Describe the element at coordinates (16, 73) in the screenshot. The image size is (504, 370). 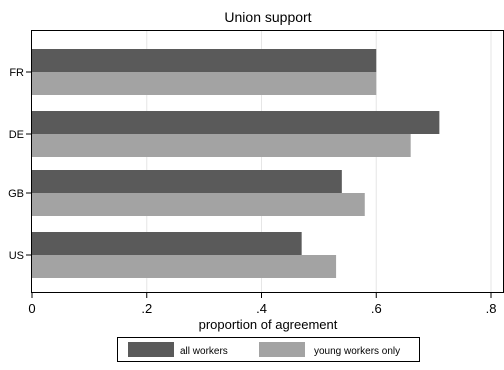
I see `category-label-fr: FR` at that location.